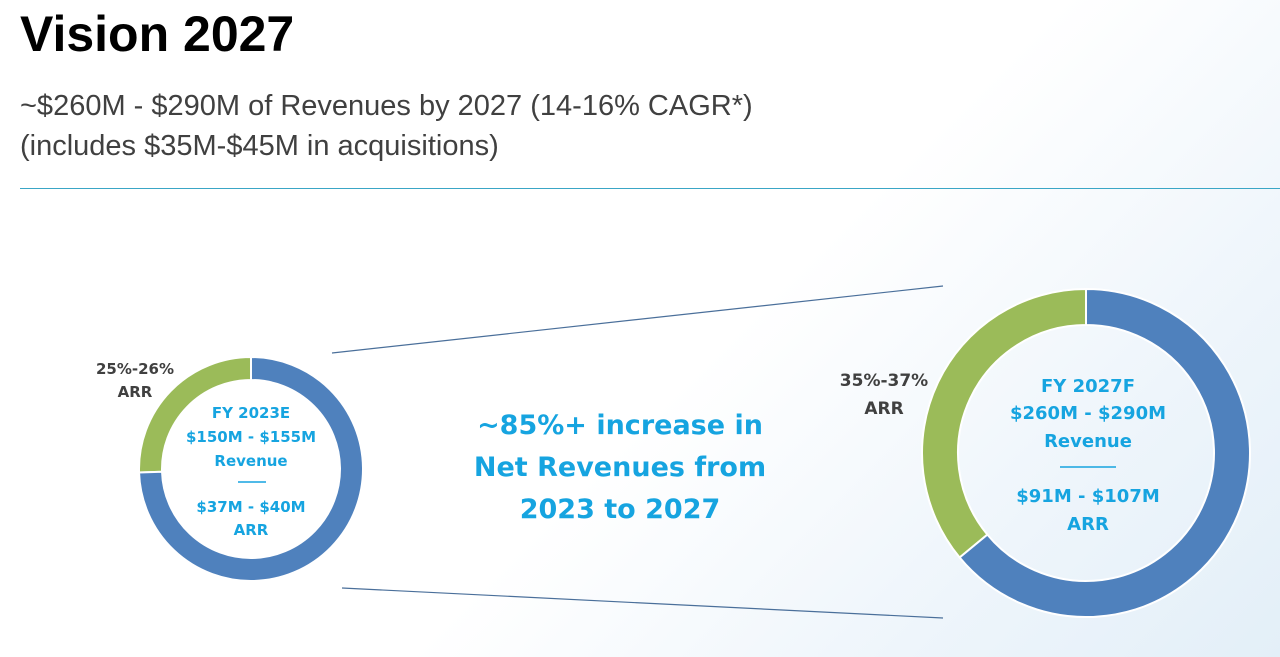 The image size is (1280, 657). Describe the element at coordinates (1088, 441) in the screenshot. I see `donut2-center-revenue-label: Revenue` at that location.